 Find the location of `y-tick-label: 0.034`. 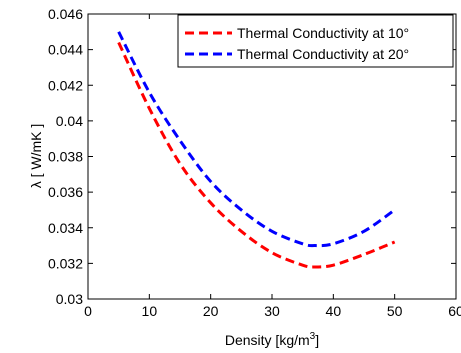

y-tick-label: 0.034 is located at coordinates (65, 228).